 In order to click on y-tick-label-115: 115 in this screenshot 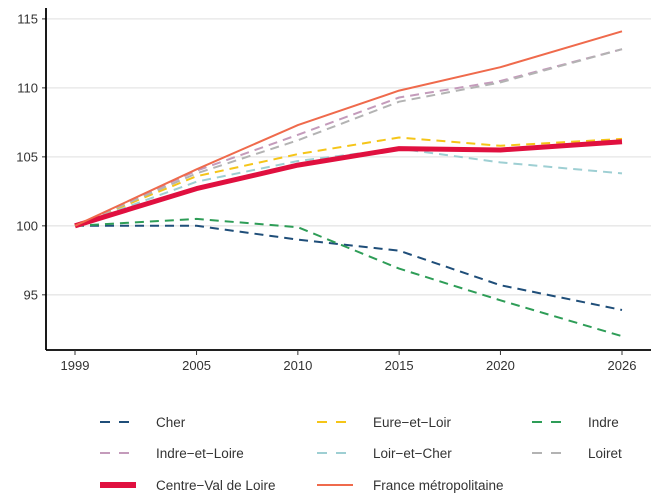, I will do `click(27, 18)`.